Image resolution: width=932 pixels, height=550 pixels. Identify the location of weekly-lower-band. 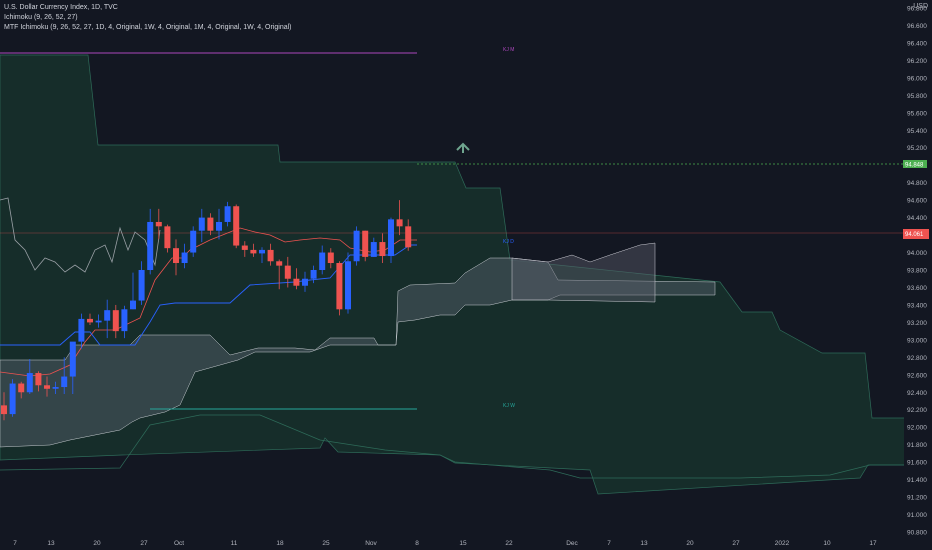
(466, 446).